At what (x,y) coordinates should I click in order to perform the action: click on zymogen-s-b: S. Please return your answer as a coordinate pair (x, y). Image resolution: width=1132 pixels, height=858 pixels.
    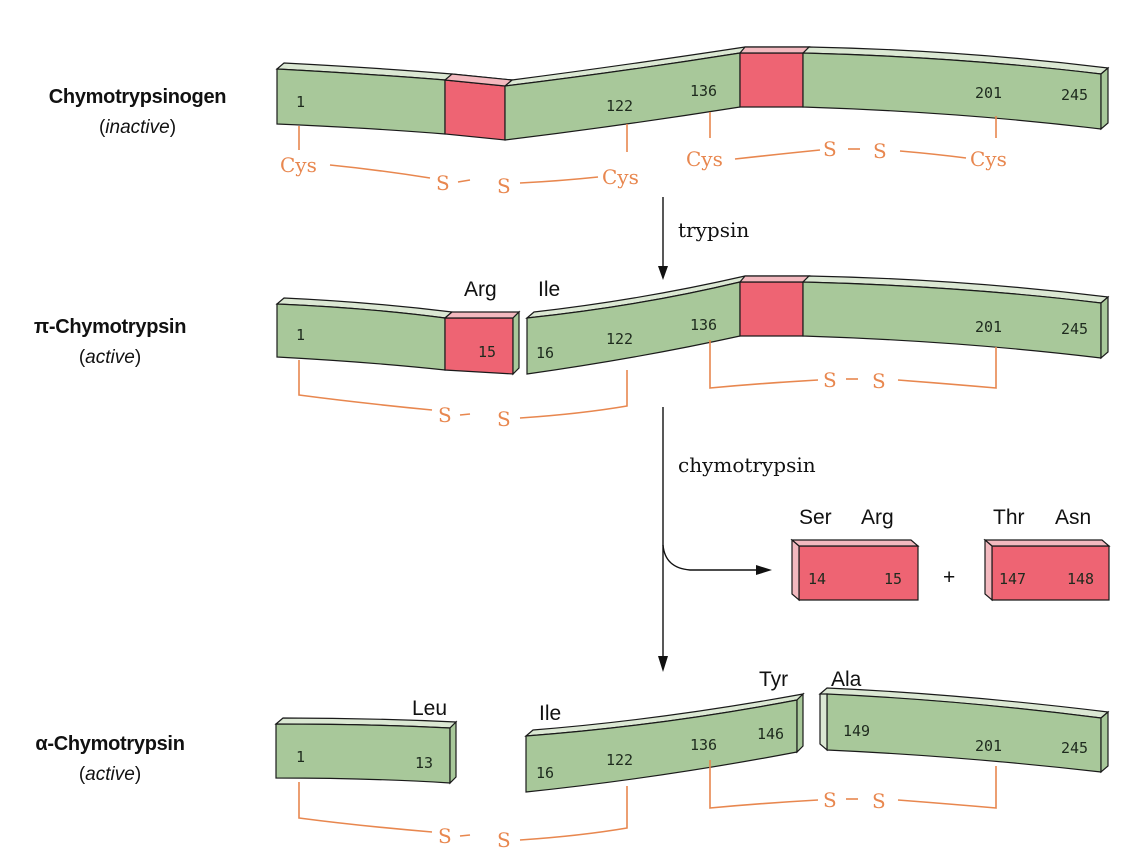
    Looking at the image, I should click on (504, 186).